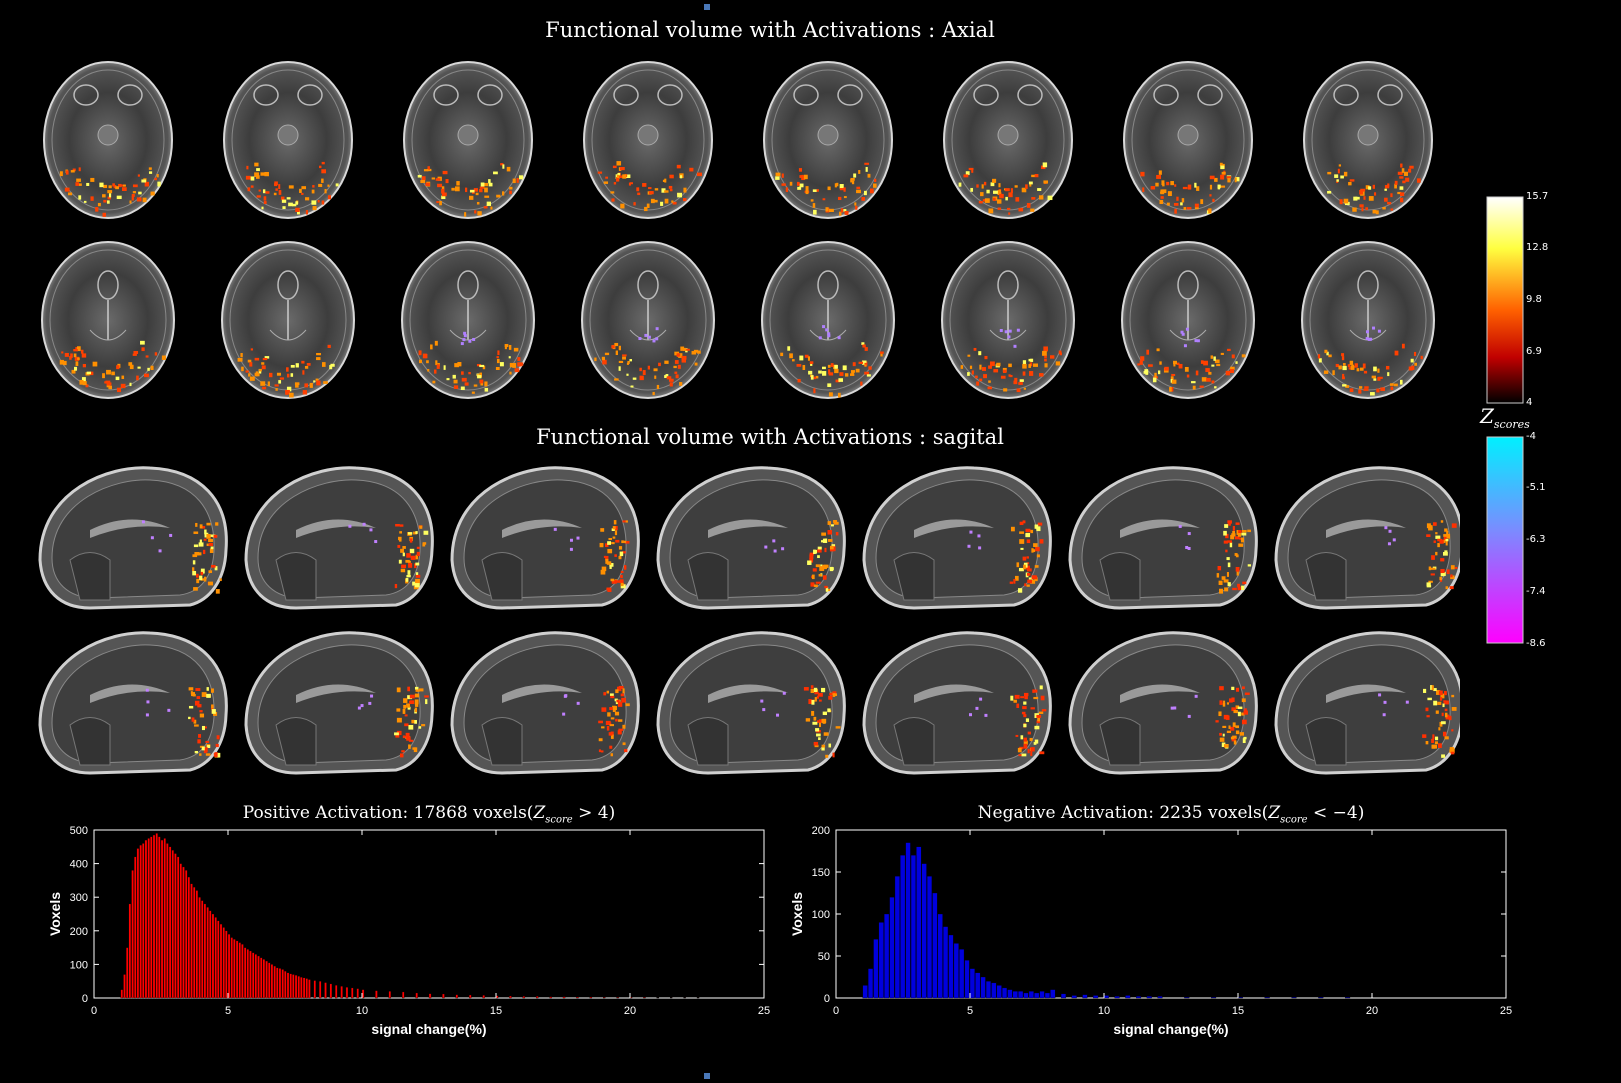  I want to click on pos-tick-3: 6.9, so click(1534, 351).